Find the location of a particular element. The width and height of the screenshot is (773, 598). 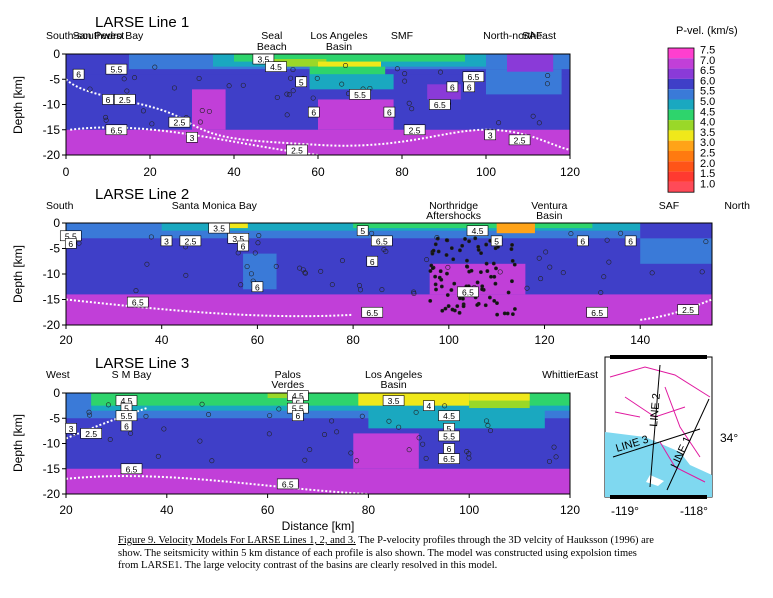

colorbar-tick-label: 7.0 is located at coordinates (707, 61).